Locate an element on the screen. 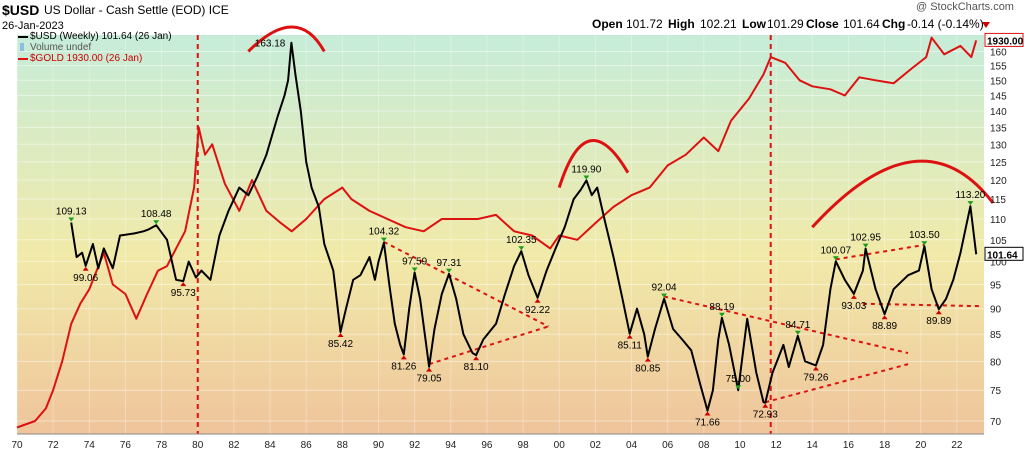 The image size is (1024, 453). y-tick-label: 155 is located at coordinates (998, 67).